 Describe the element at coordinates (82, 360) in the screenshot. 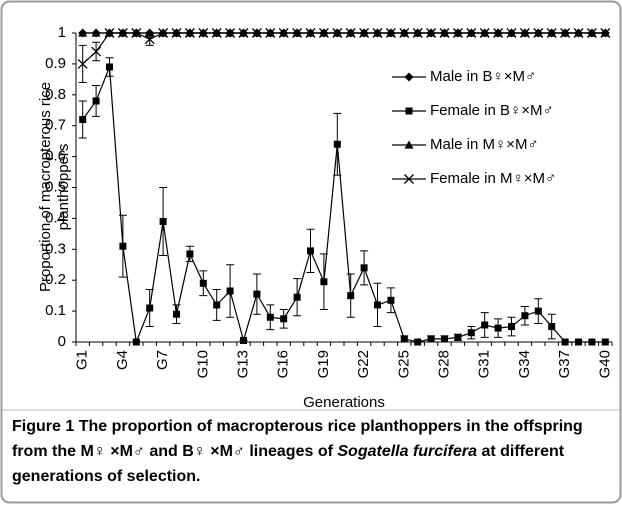

I see `x-tick-label: G1` at that location.